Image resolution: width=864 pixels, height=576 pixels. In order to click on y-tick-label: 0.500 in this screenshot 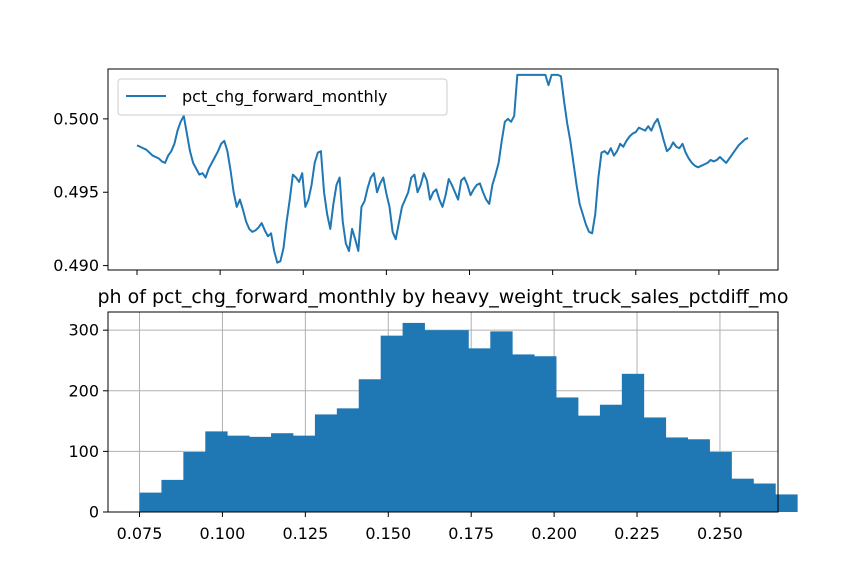, I will do `click(76, 118)`.